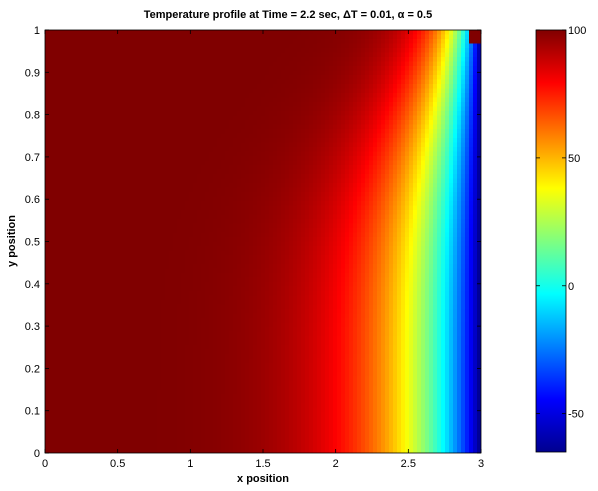 The width and height of the screenshot is (598, 491). I want to click on y-axis-label: y position, so click(12, 241).